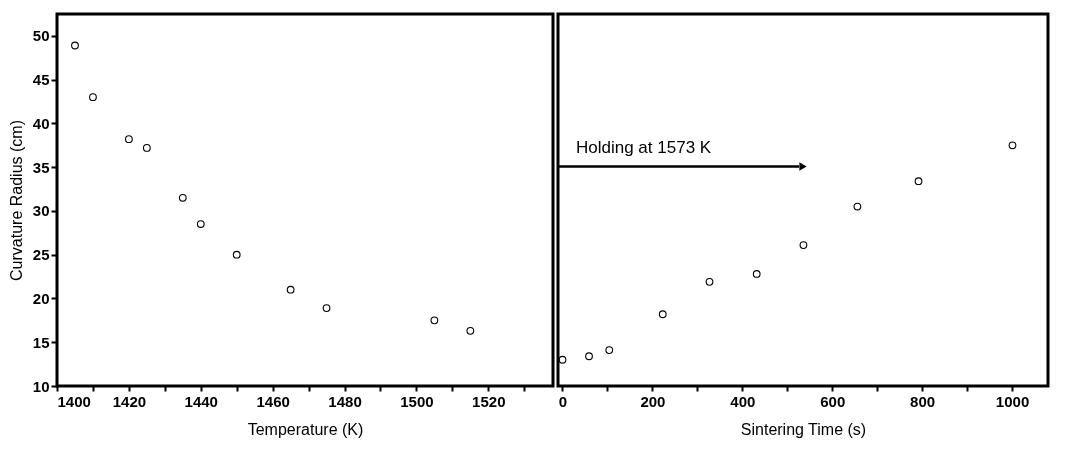  I want to click on y-tick-label: 50, so click(41, 36).